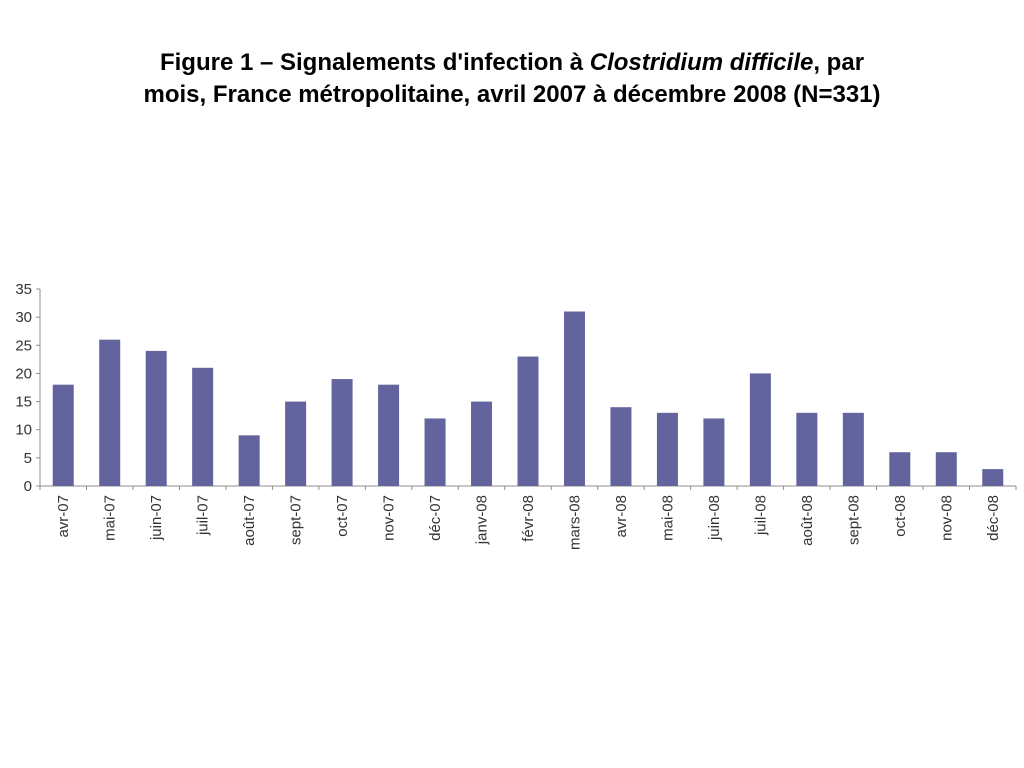 The height and width of the screenshot is (768, 1024). Describe the element at coordinates (946, 518) in the screenshot. I see `x-tick-label: nov-08` at that location.